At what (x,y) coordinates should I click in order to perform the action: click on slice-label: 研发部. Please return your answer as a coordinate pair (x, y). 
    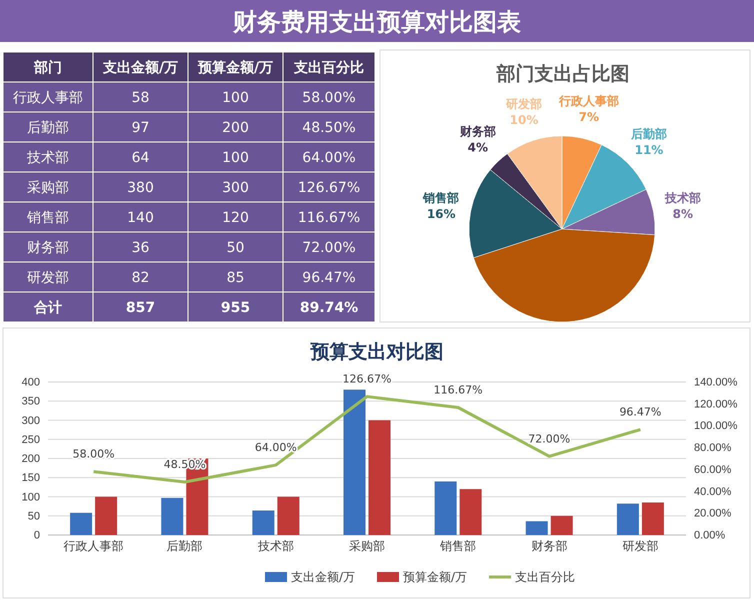
    Looking at the image, I should click on (523, 104).